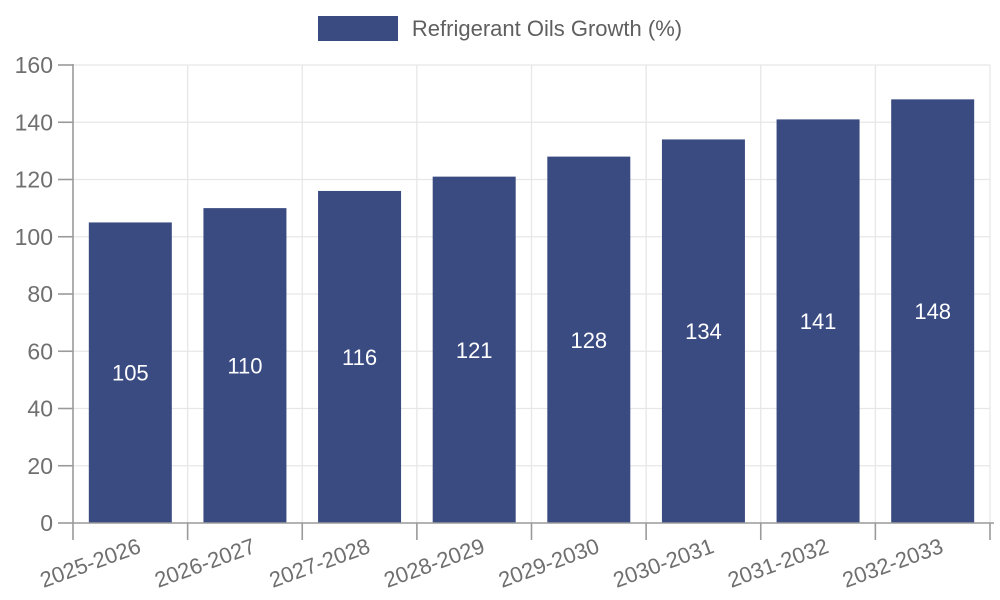  Describe the element at coordinates (90, 562) in the screenshot. I see `x-tick-label: 2025-2026` at that location.